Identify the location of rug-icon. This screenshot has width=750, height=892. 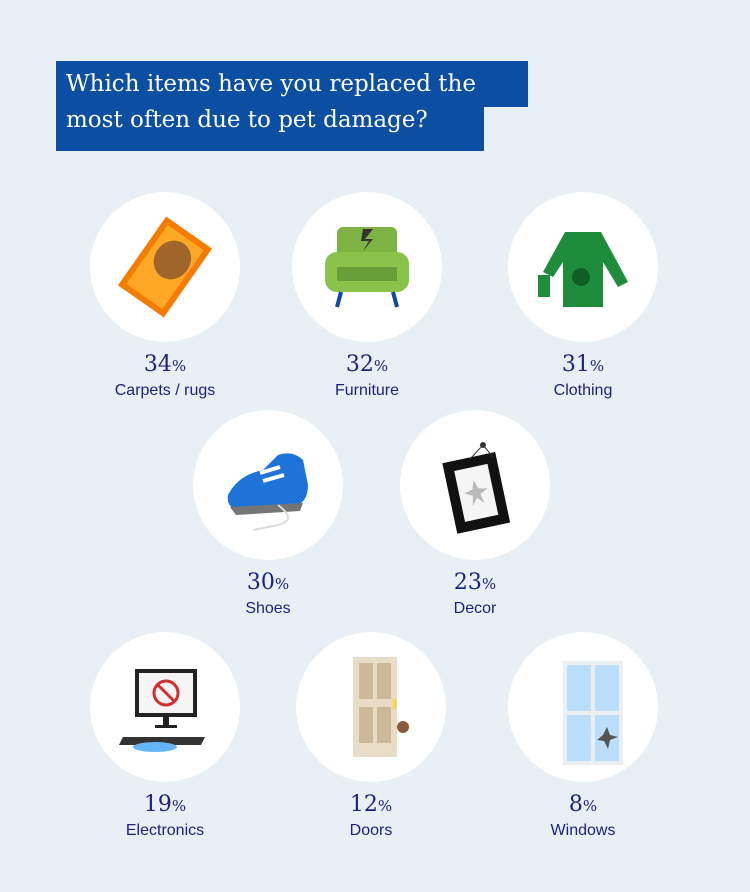
(165, 267).